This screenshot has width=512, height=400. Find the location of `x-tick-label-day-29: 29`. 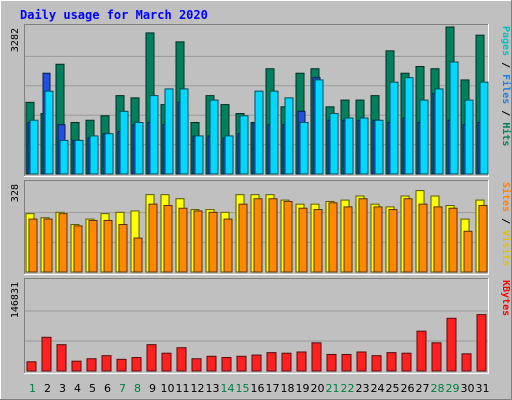

x-tick-label-day-29: 29 is located at coordinates (453, 388).